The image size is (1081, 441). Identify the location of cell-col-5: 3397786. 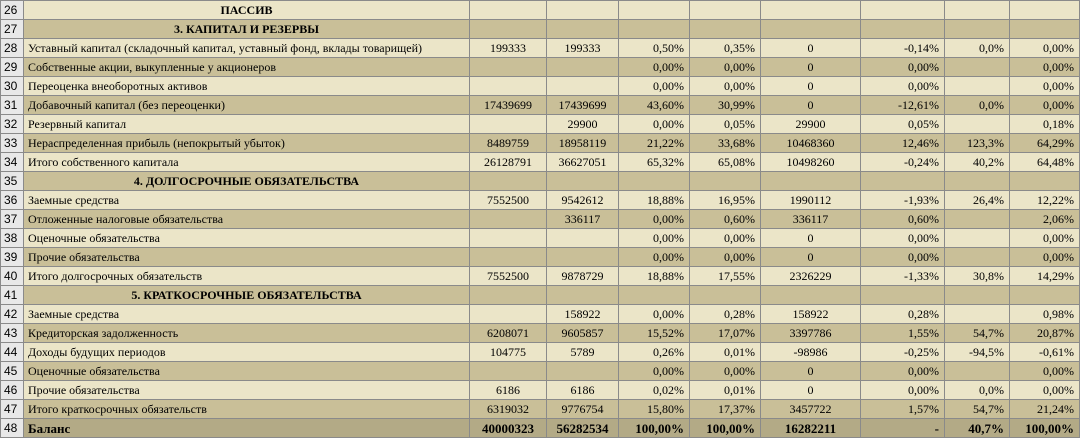
(810, 333).